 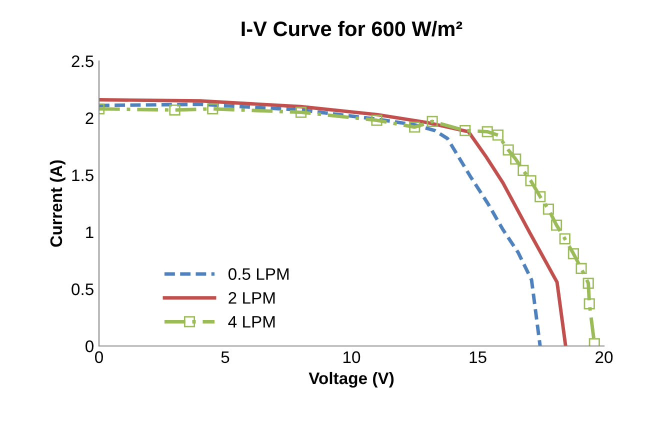 What do you see at coordinates (99, 357) in the screenshot?
I see `x-tick-label: 0` at bounding box center [99, 357].